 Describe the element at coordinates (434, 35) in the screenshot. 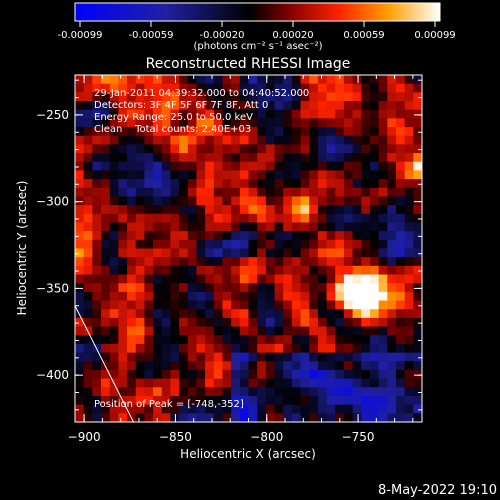

I see `colorbar-tick-label: 0.00099` at that location.